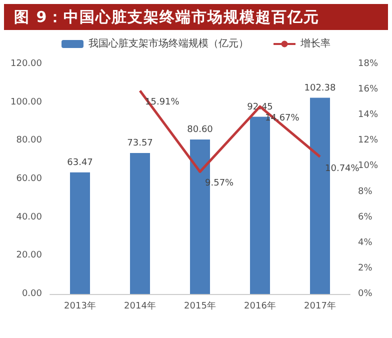 The width and height of the screenshot is (392, 338). I want to click on x-tick-label: 2013年, so click(80, 306).